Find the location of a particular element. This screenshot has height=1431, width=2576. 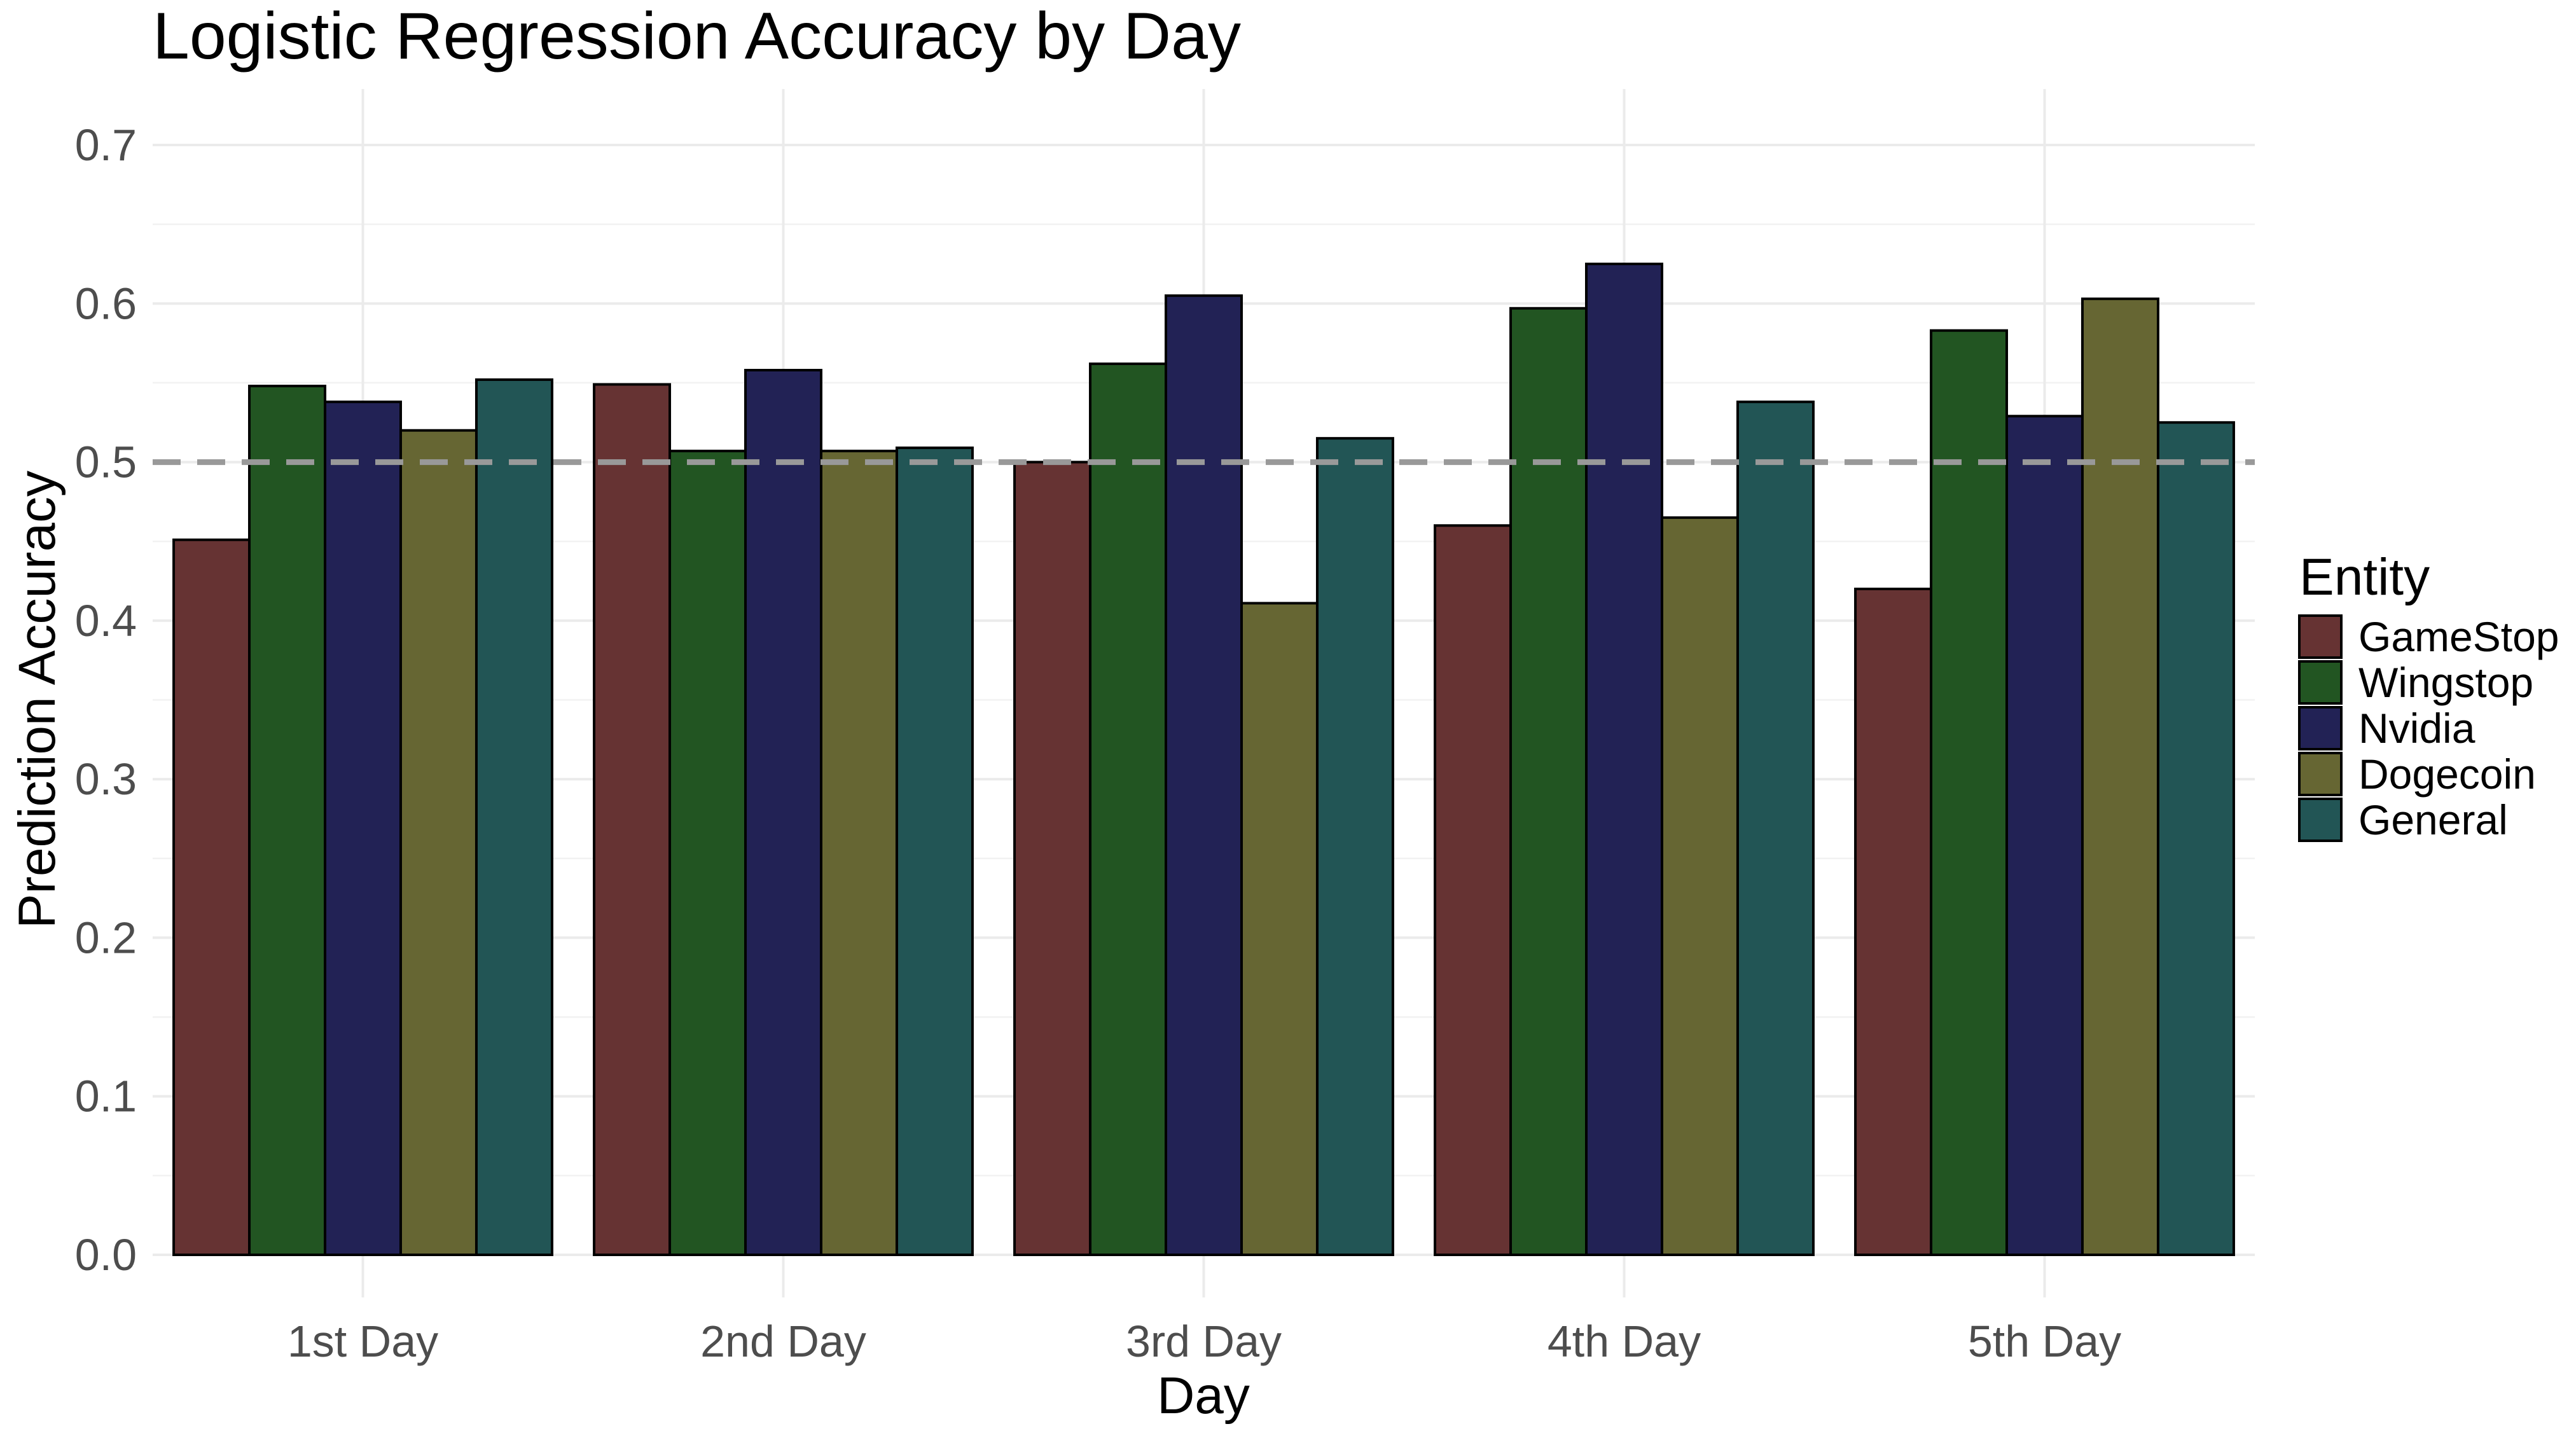

legend-label: Nvidia is located at coordinates (2417, 728).